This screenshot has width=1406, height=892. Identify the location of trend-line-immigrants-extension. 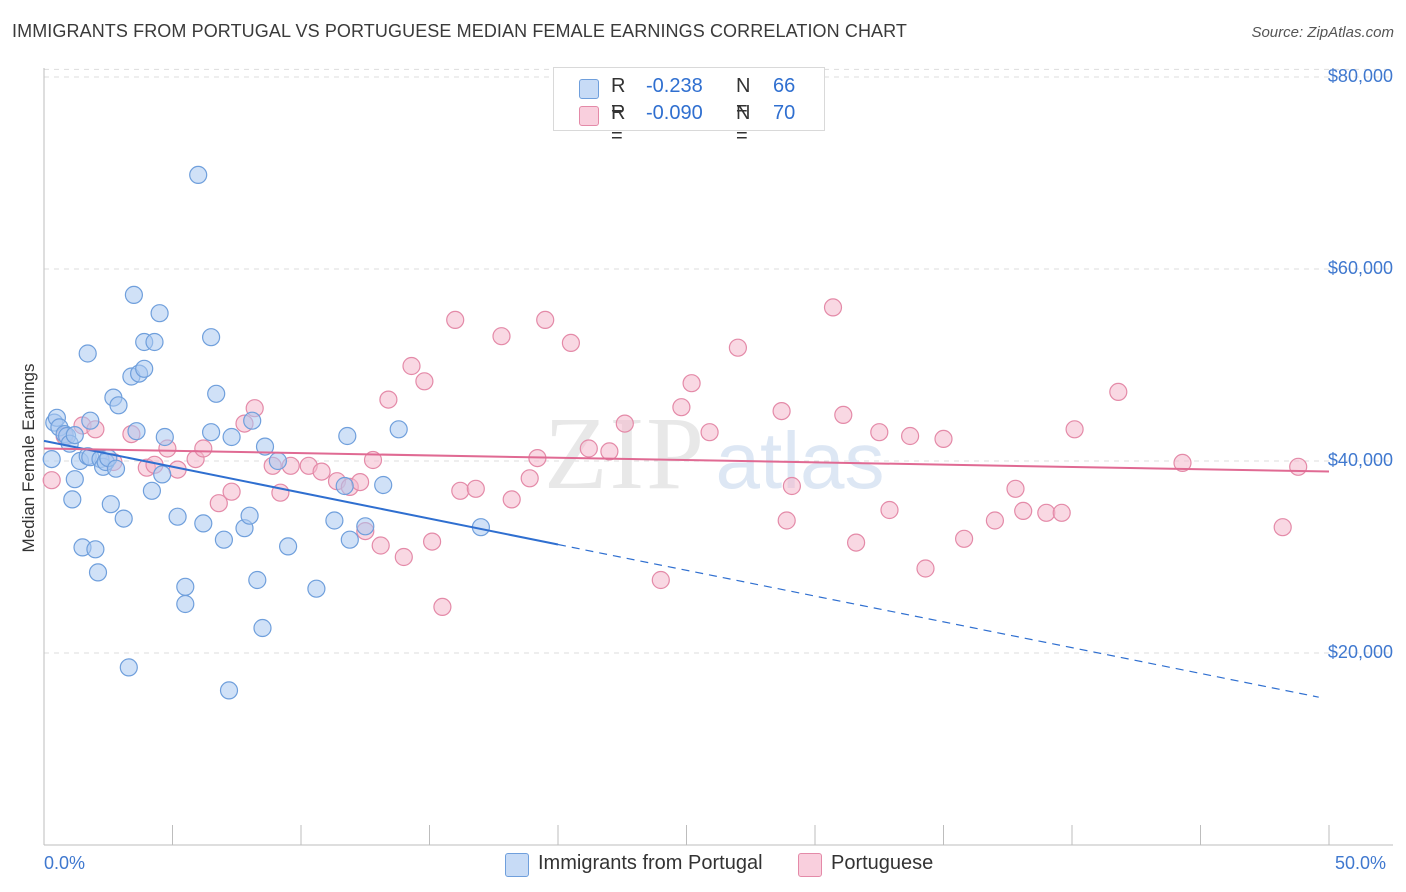
(938, 620).